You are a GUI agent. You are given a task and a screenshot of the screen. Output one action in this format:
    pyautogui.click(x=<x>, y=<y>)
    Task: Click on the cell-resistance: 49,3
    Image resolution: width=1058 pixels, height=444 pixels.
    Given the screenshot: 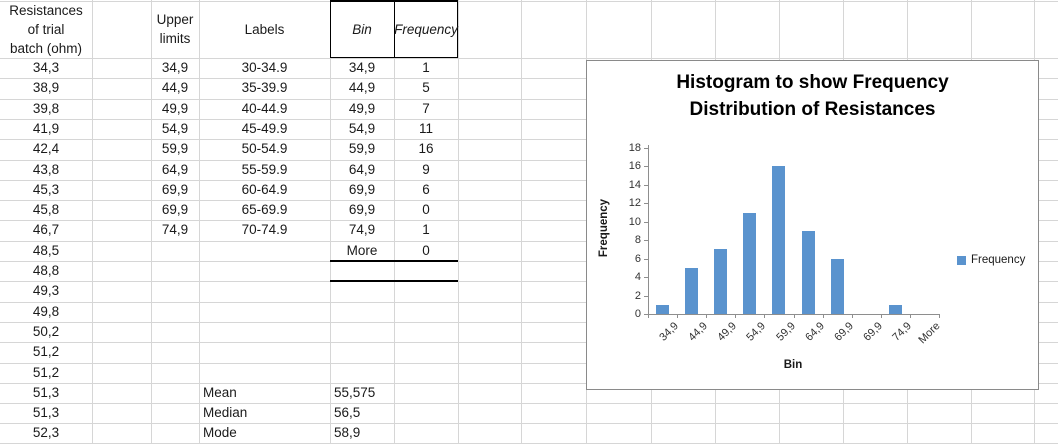 What is the action you would take?
    pyautogui.click(x=46, y=291)
    